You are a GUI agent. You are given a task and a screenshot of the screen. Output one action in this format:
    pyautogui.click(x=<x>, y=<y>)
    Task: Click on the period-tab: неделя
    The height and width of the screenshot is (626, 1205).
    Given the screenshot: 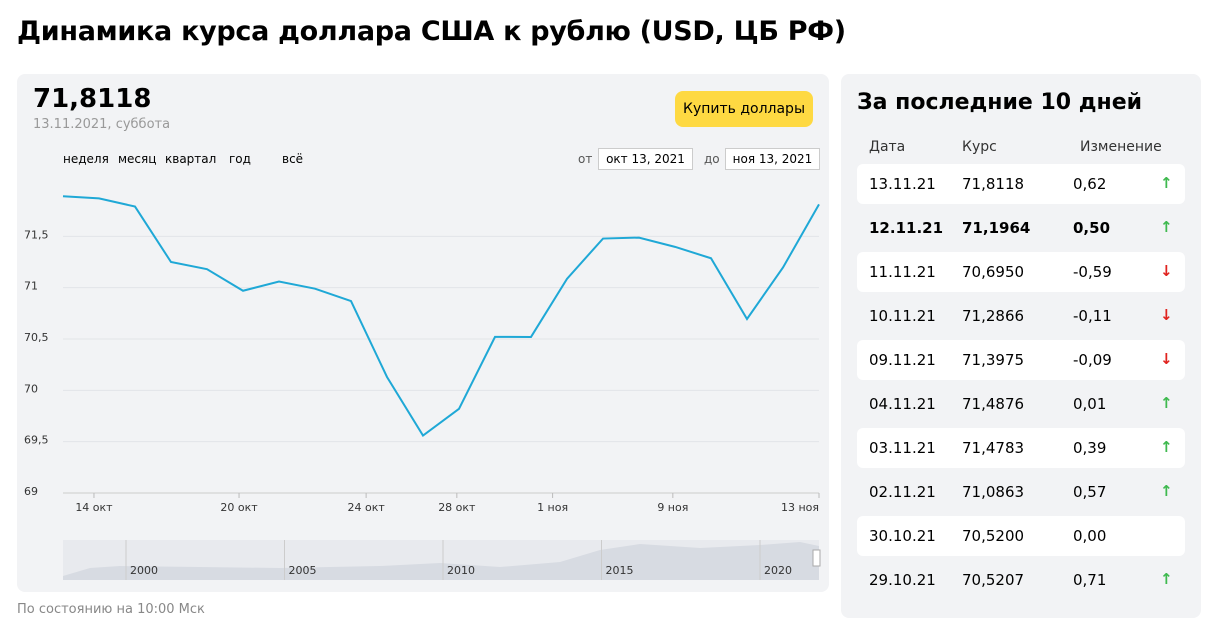 What is the action you would take?
    pyautogui.click(x=86, y=159)
    